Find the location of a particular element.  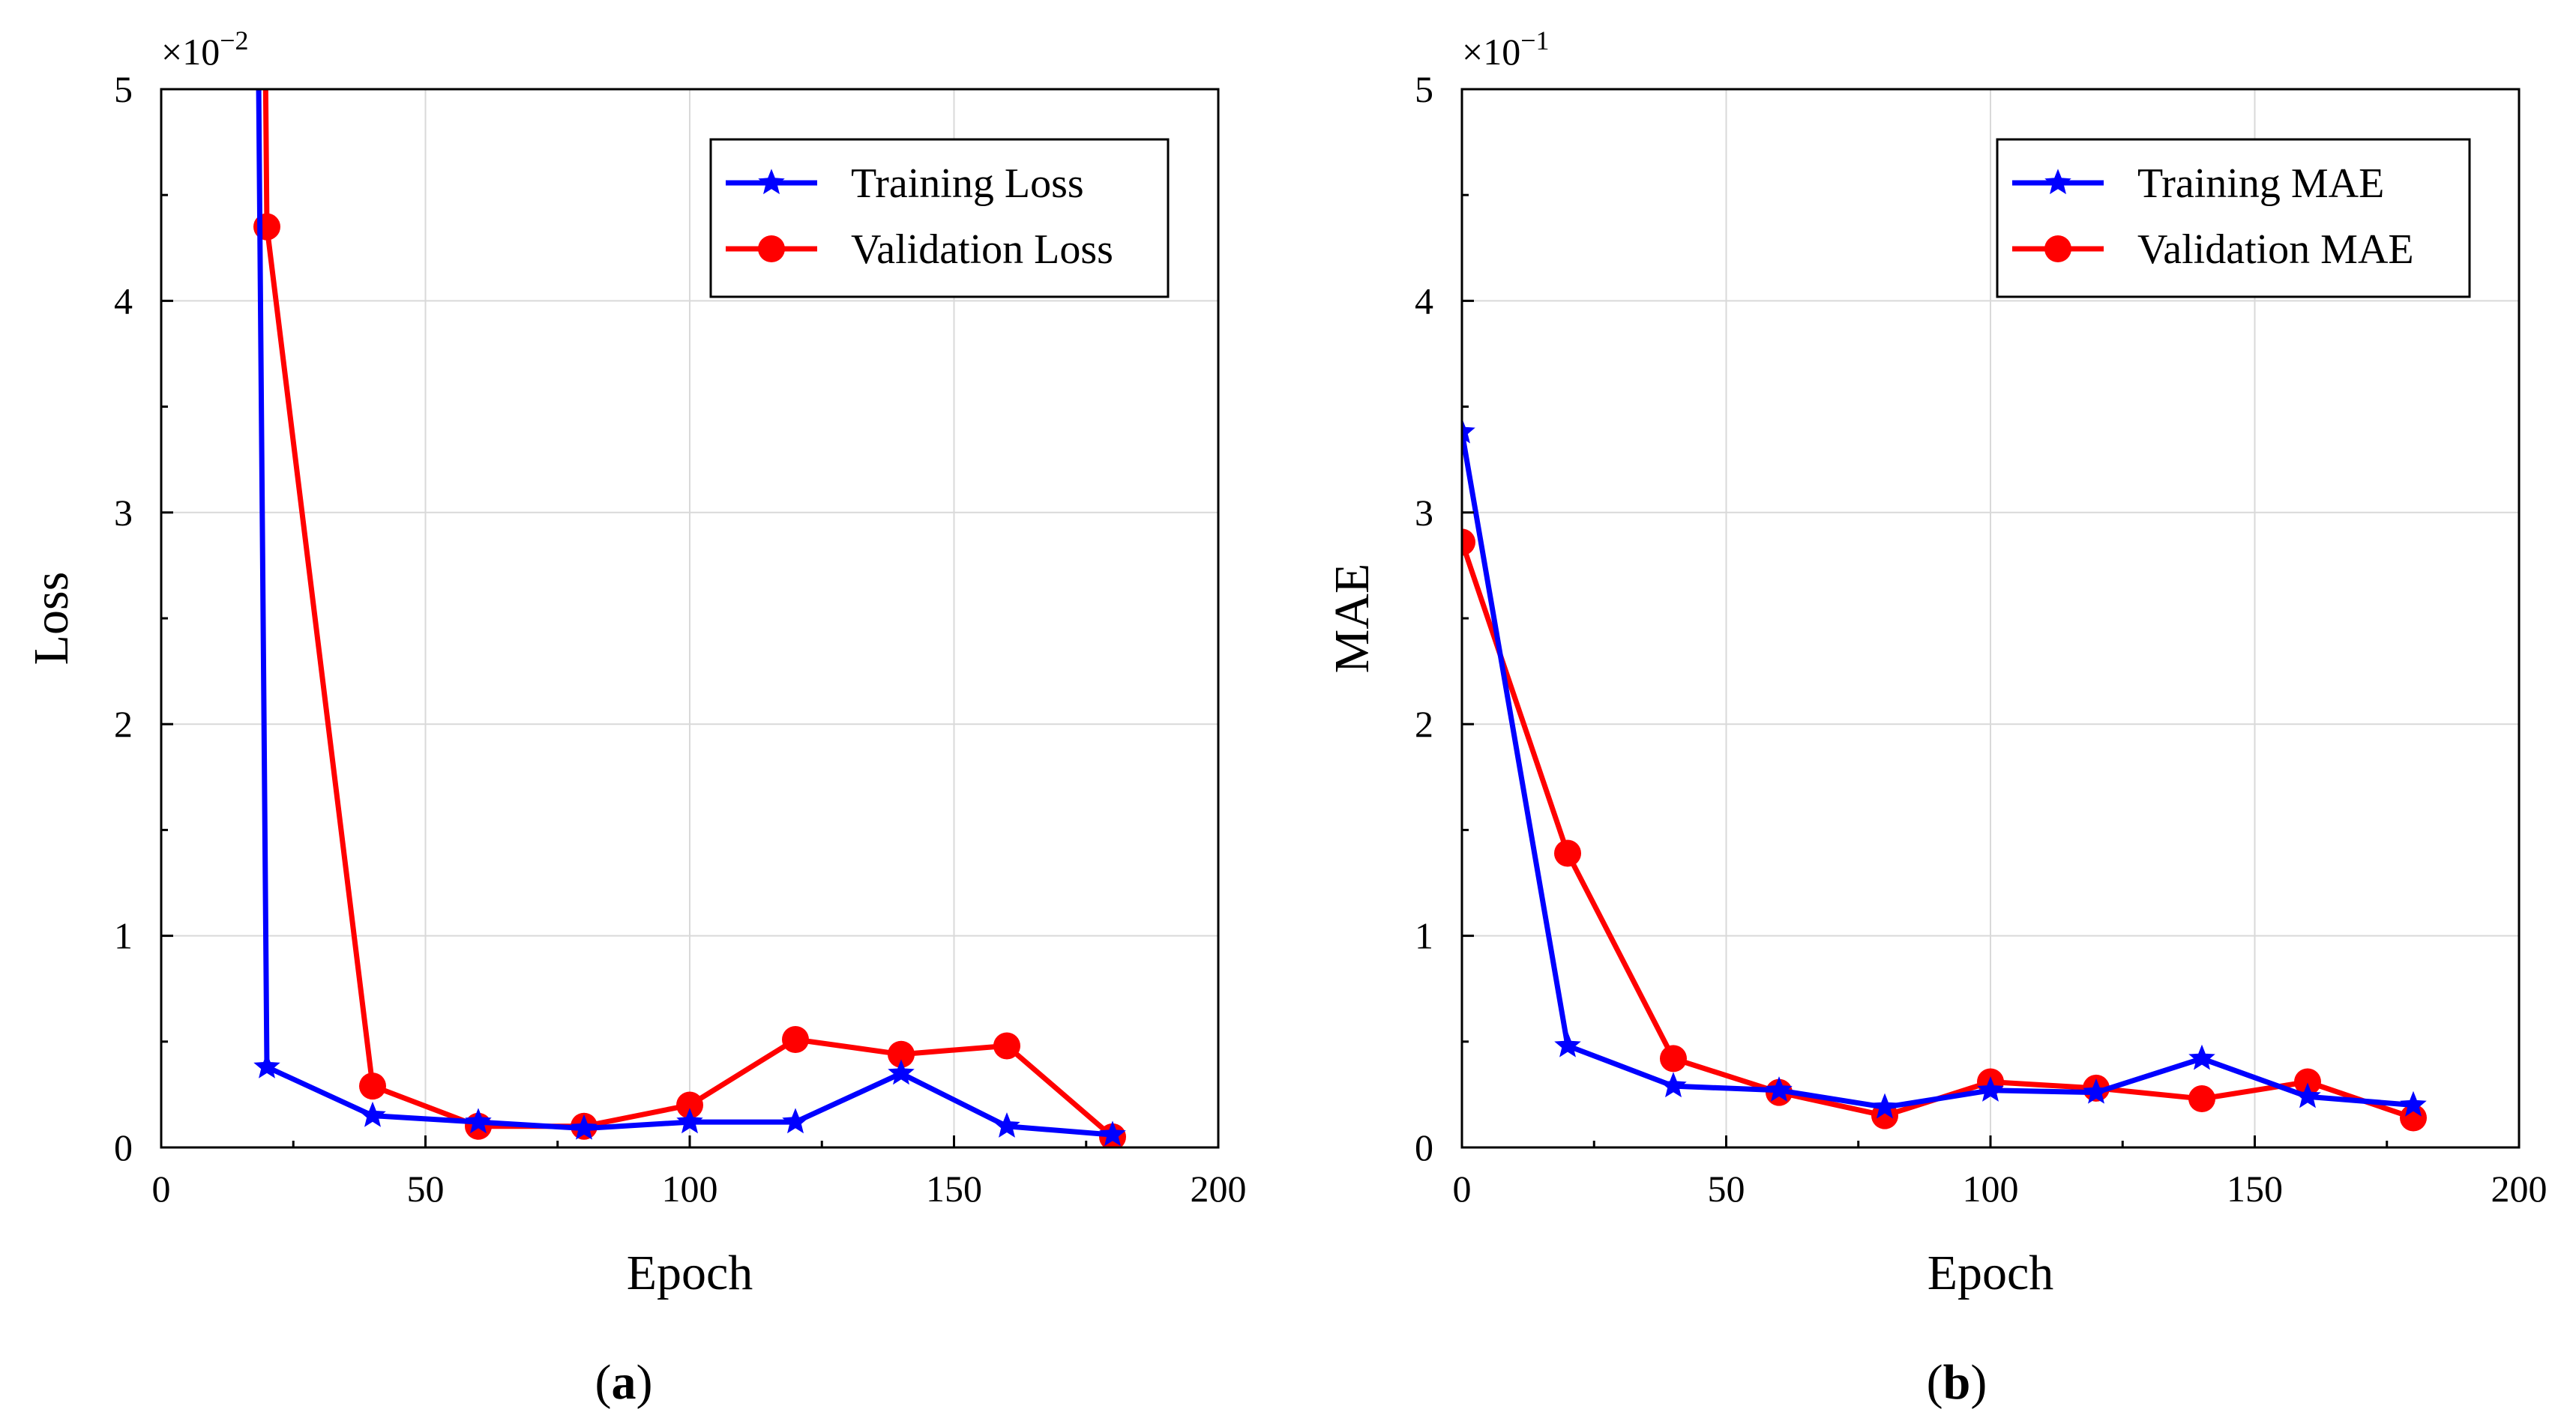

panel-label-b: (b) is located at coordinates (1957, 1382).